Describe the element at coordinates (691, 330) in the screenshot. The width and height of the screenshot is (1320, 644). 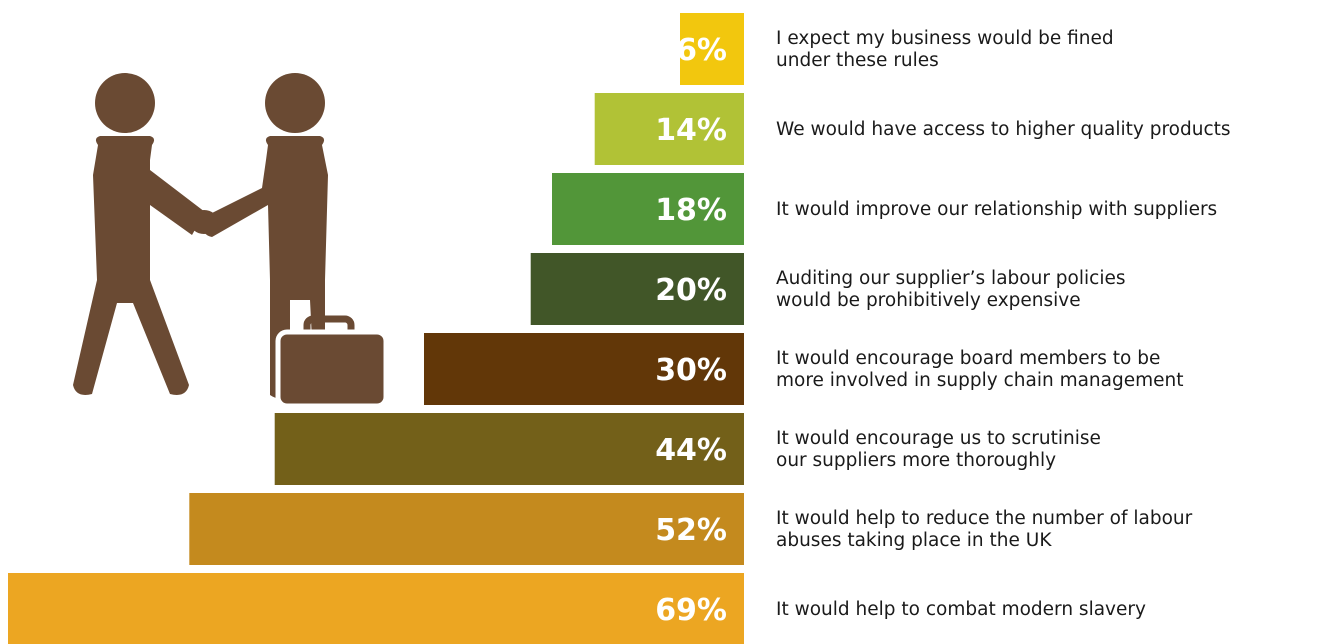
I see `value-labels-group: 6% 14% 18% 20% 30% 44% 52% 69%` at that location.